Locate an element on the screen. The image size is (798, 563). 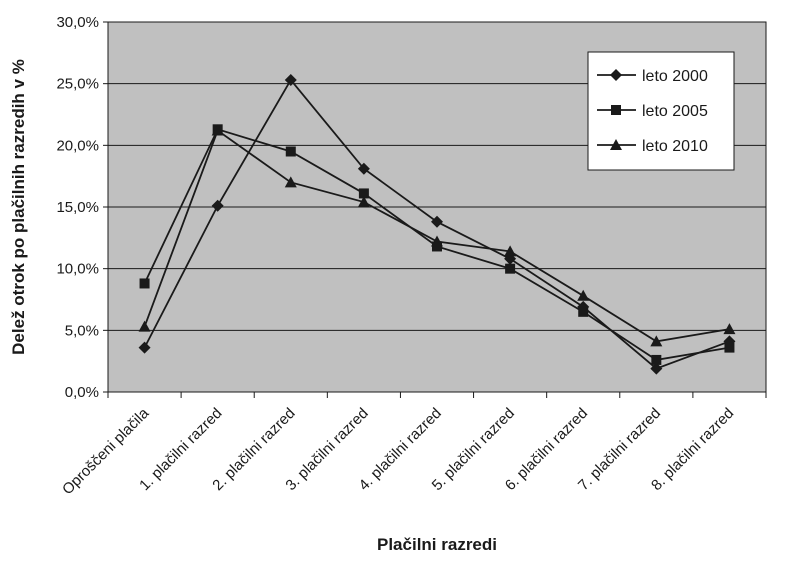
legend-entry: leto 2010 is located at coordinates (652, 146).